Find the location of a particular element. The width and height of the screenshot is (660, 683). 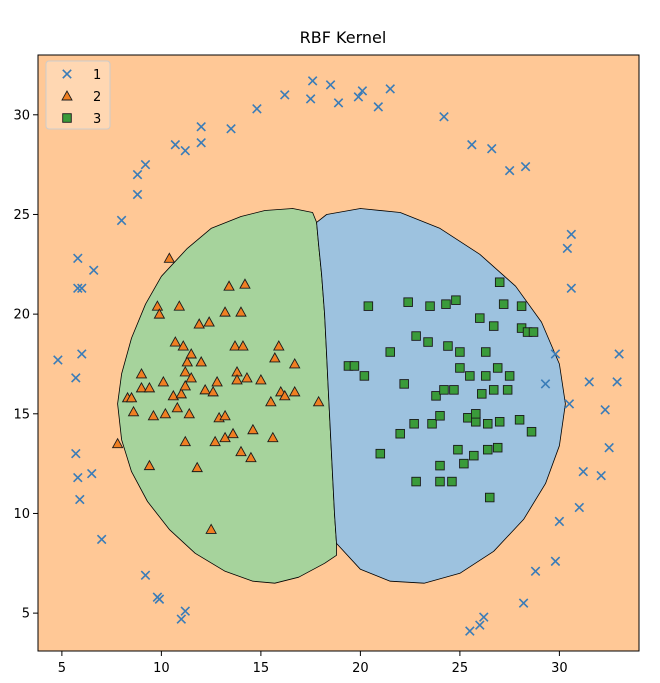

y-tick-label: 15 is located at coordinates (21, 414).